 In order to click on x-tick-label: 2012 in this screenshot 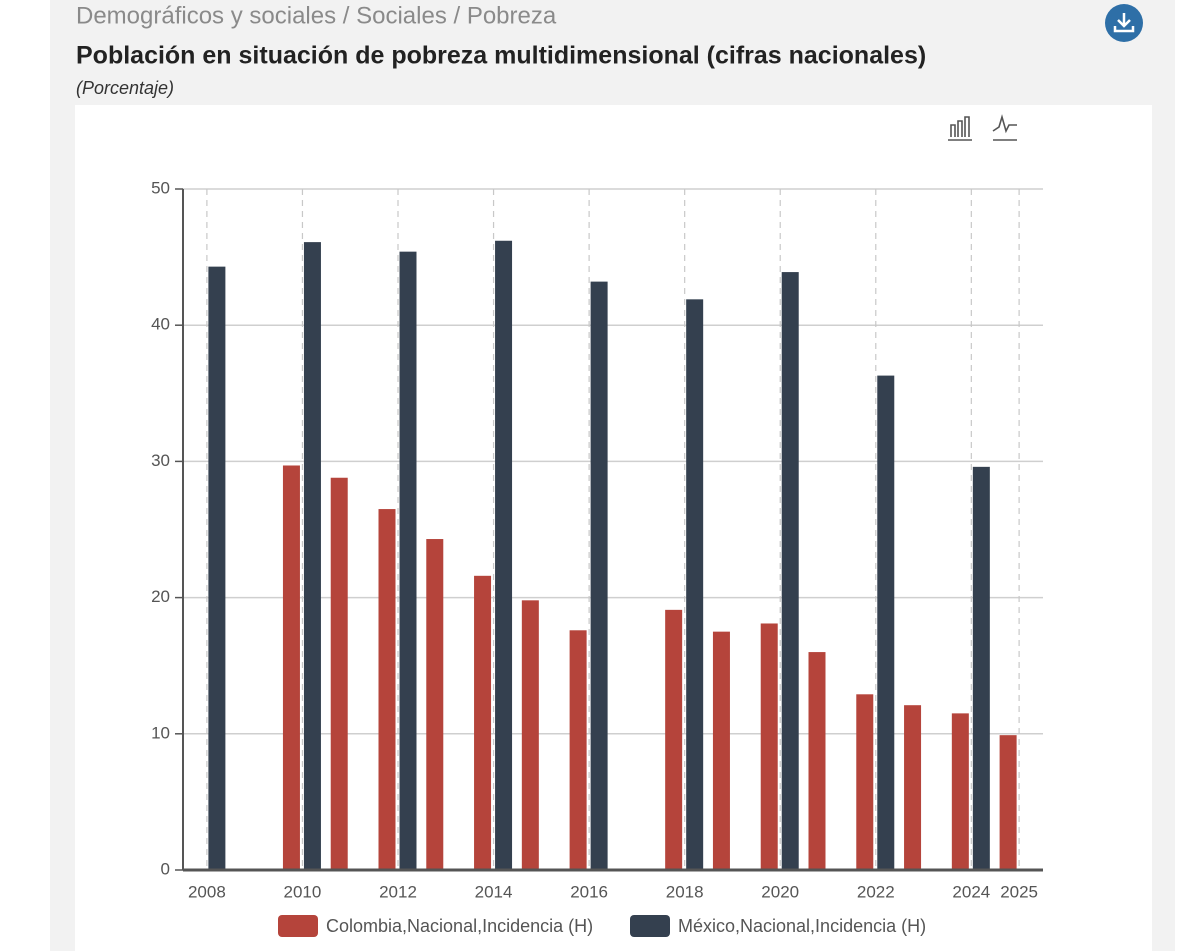, I will do `click(398, 891)`.